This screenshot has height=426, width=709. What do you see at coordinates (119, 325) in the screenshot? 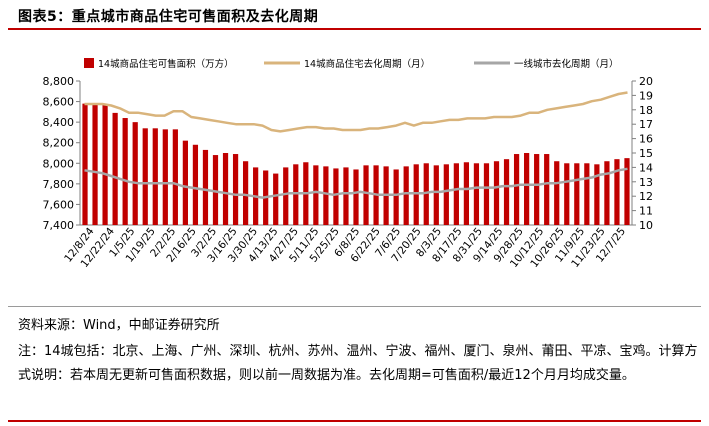
I see `source-text: 资料来源：Wind，中邮证券研究所` at bounding box center [119, 325].